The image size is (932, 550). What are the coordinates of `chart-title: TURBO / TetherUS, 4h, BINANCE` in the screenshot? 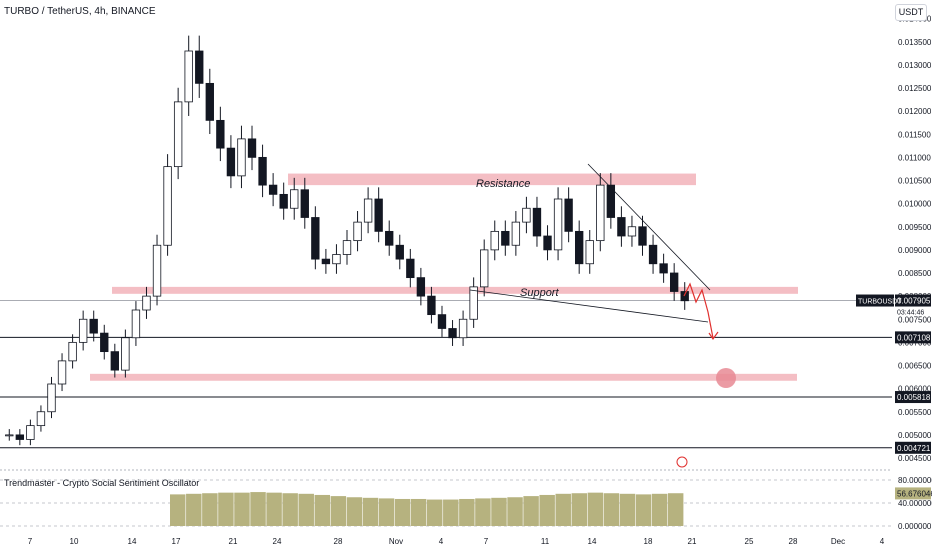 It's located at (80, 11).